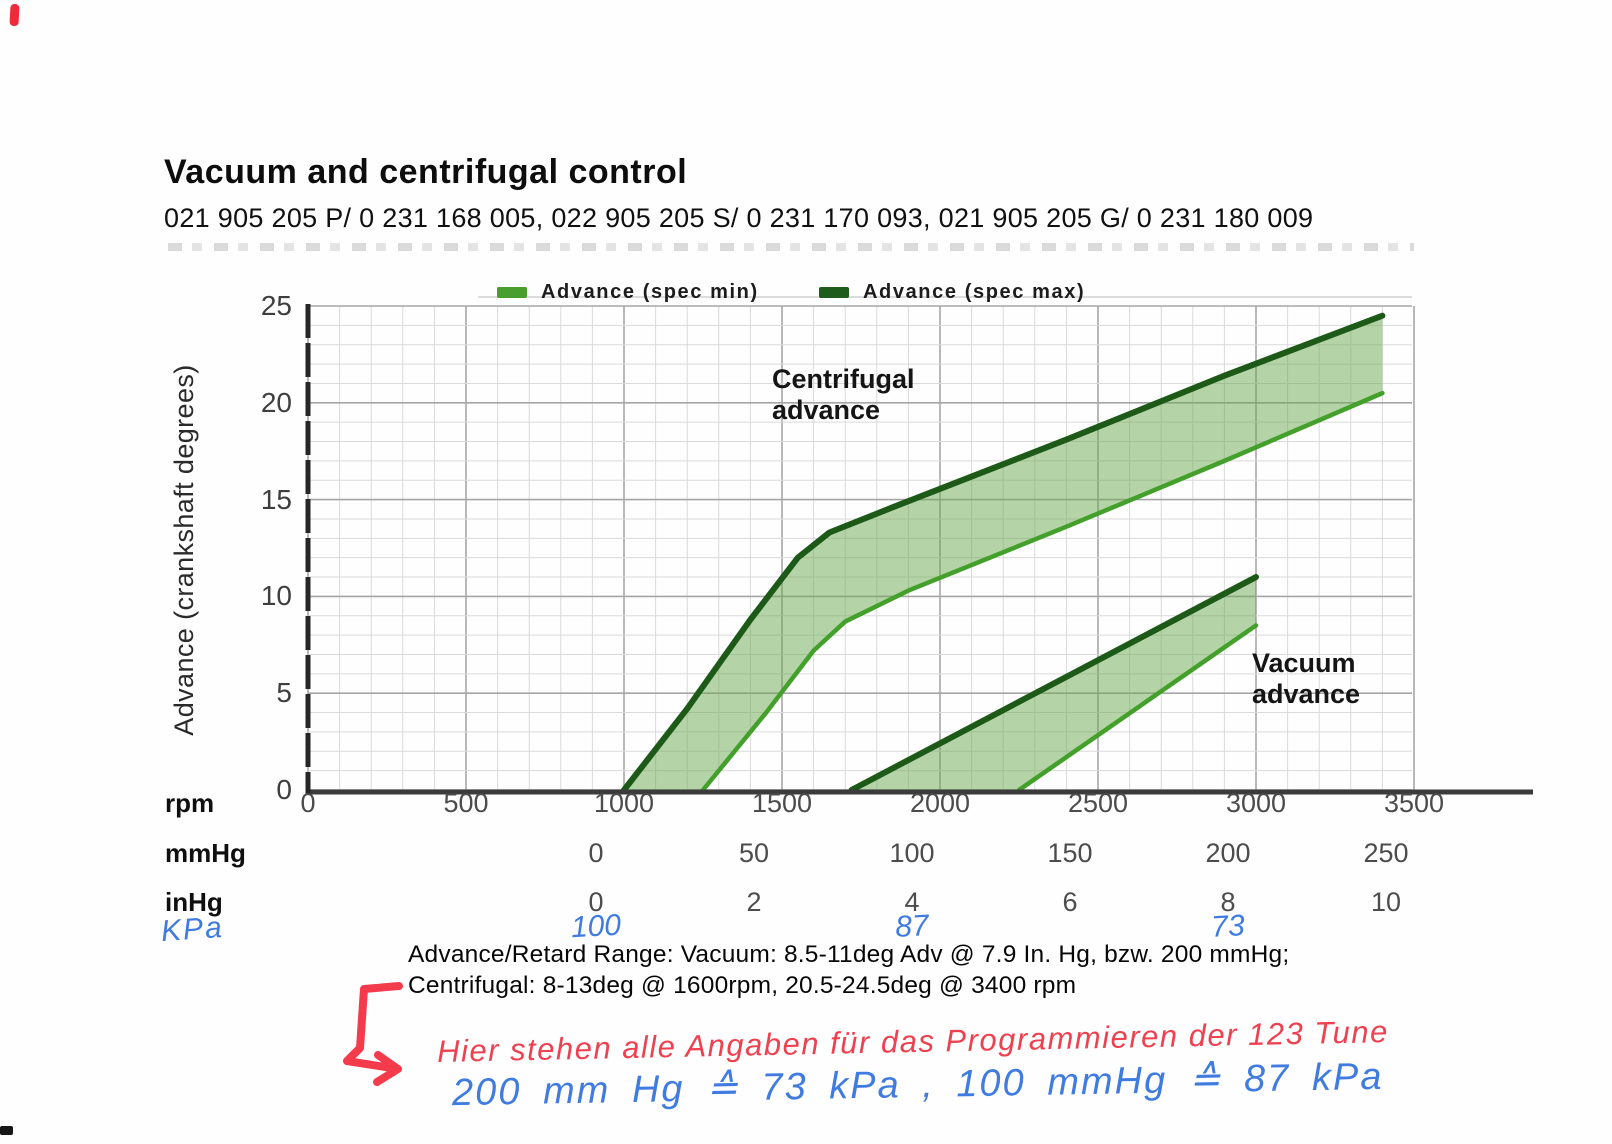 This screenshot has height=1144, width=1612. Describe the element at coordinates (466, 803) in the screenshot. I see `rpm-value-500: 500` at that location.